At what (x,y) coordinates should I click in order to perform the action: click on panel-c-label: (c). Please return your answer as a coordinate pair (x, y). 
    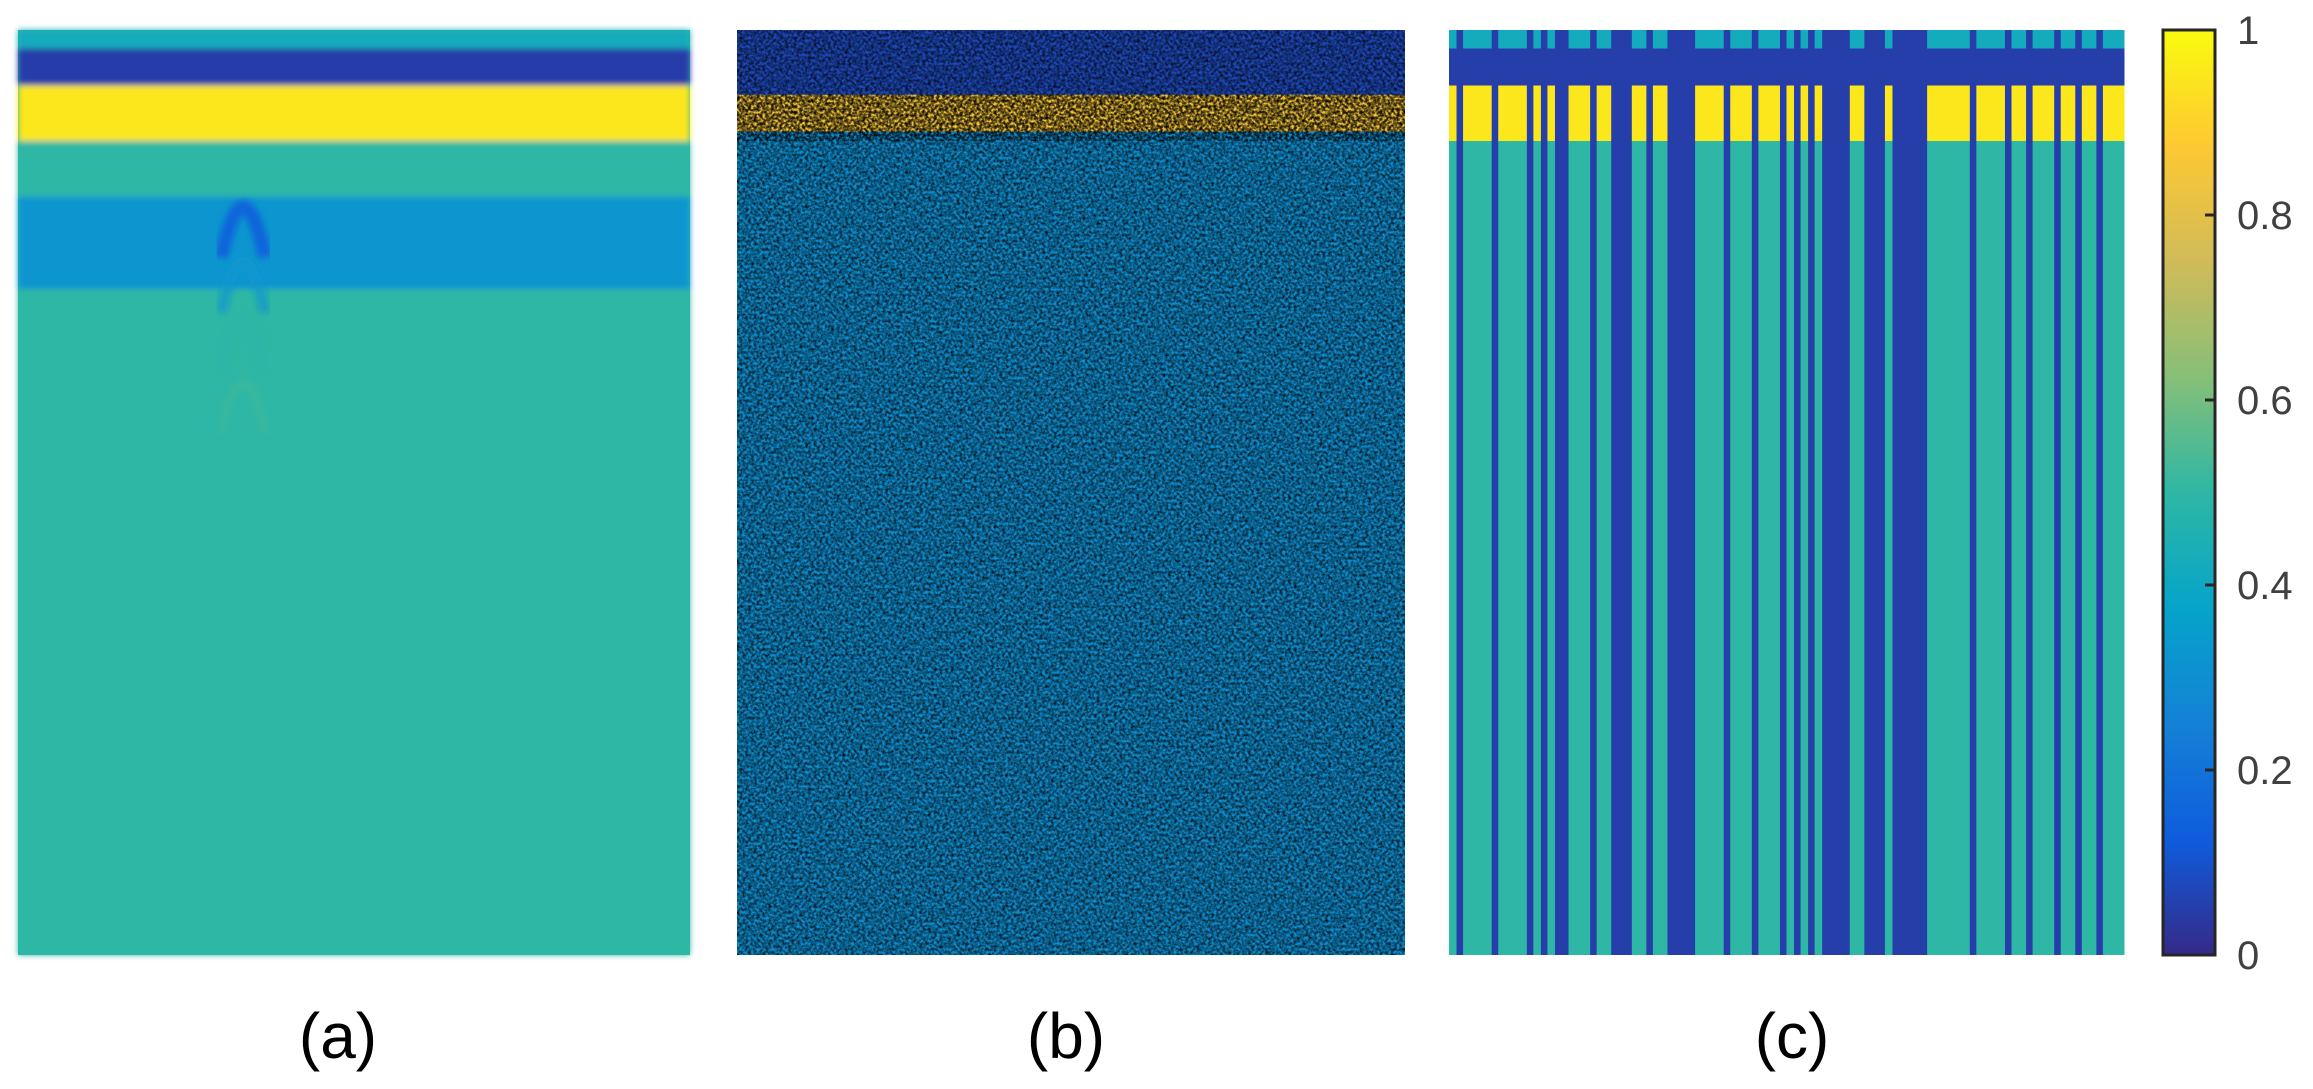
    Looking at the image, I should click on (1792, 1036).